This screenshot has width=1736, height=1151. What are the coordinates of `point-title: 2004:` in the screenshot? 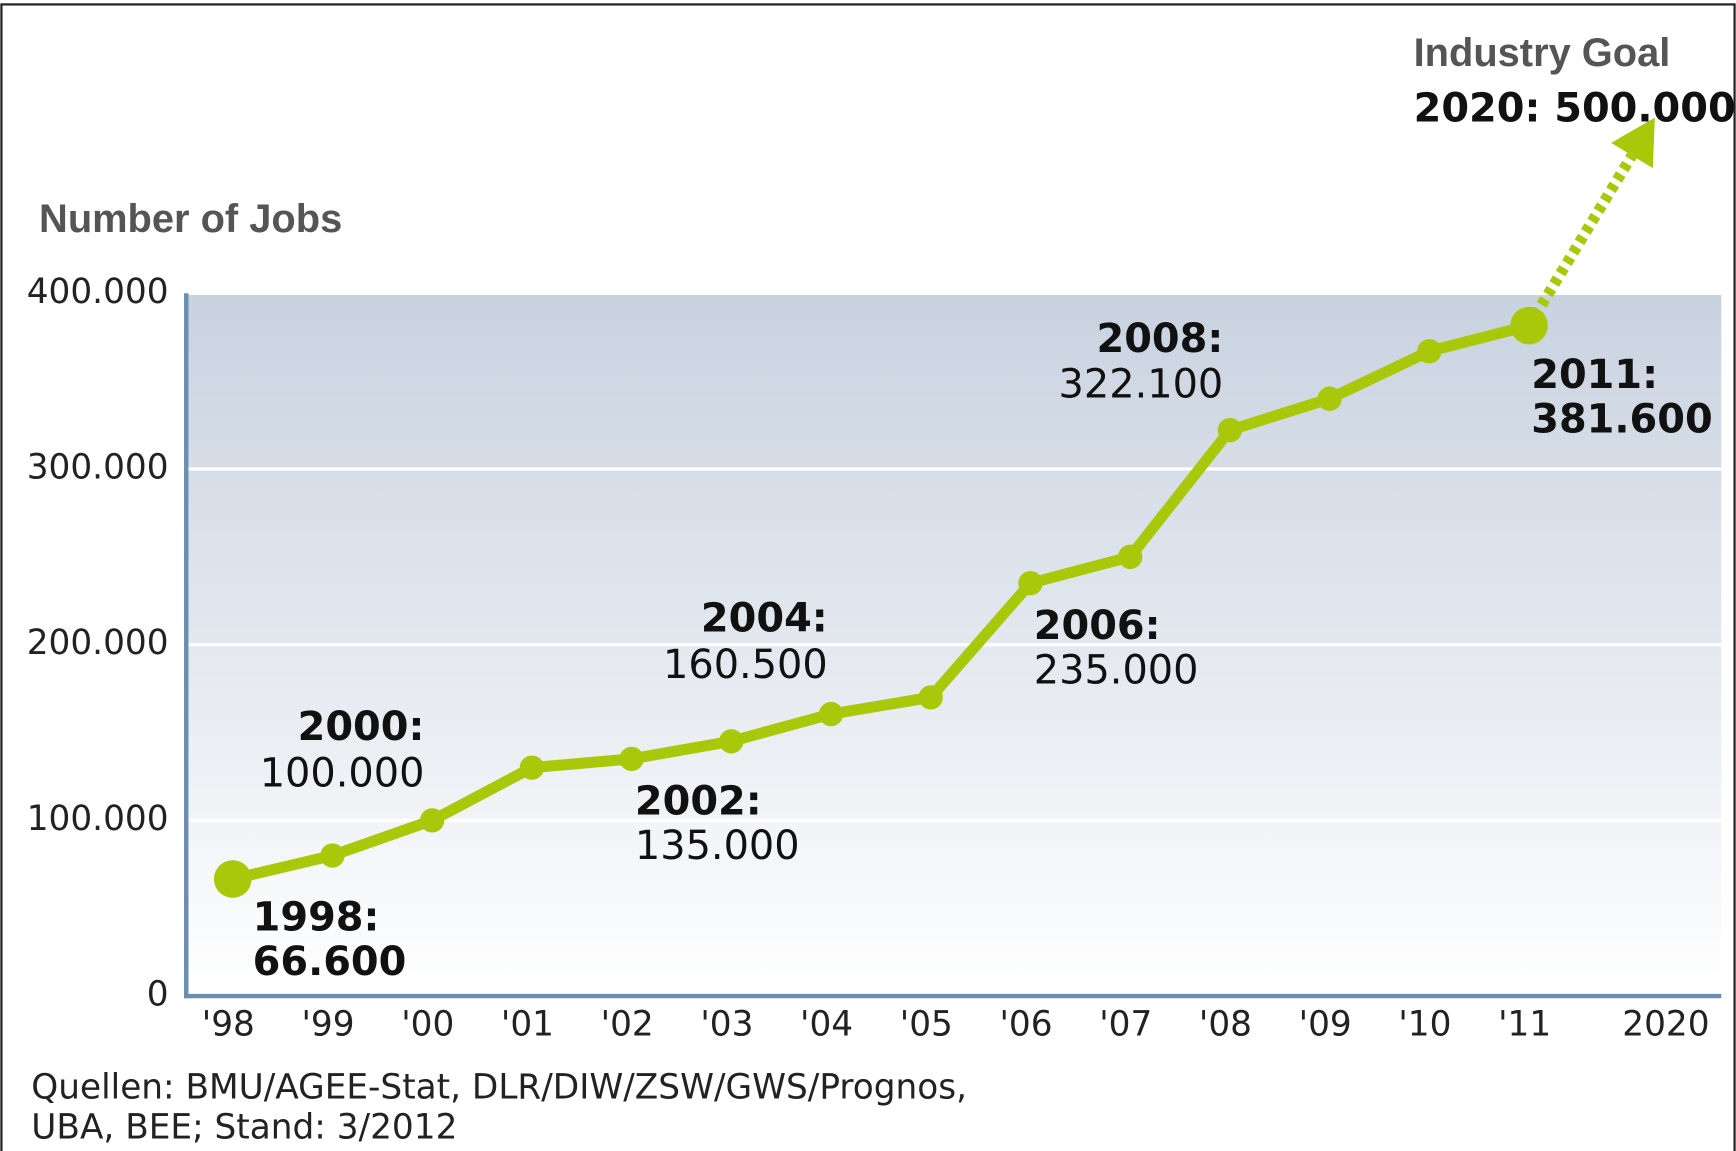 It's located at (764, 619).